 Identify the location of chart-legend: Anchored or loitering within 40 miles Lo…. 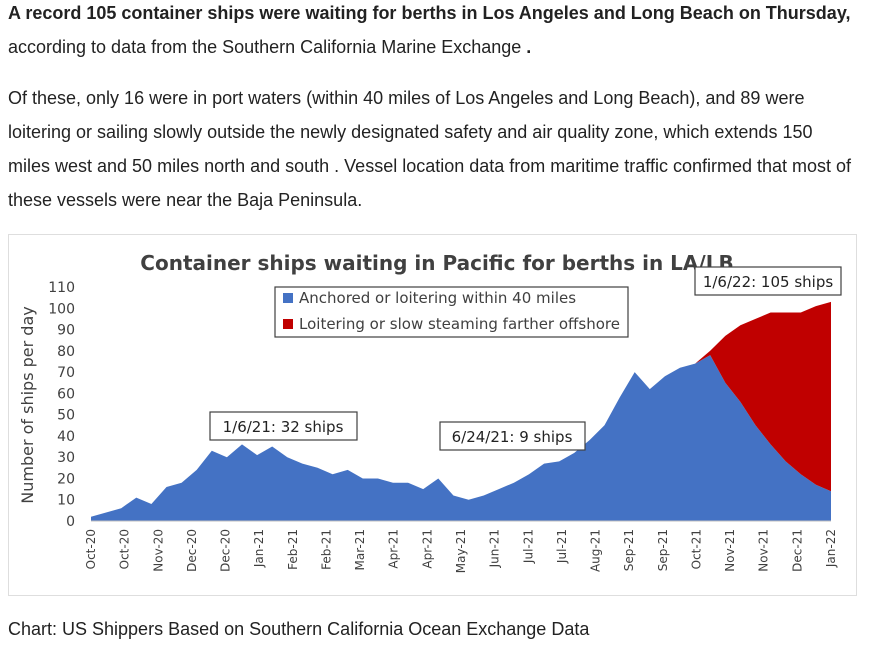
(451, 312).